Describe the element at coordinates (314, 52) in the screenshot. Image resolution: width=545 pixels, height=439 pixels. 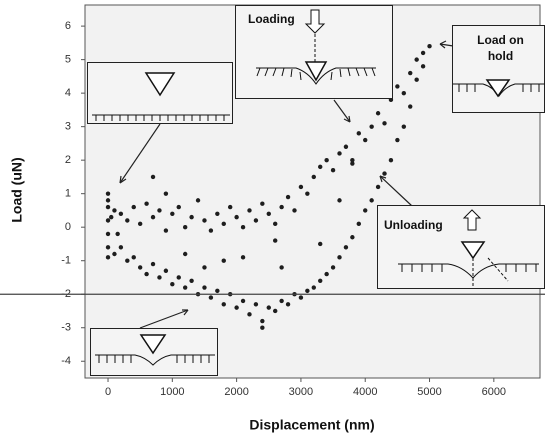
I see `inset-loading: Loading` at that location.